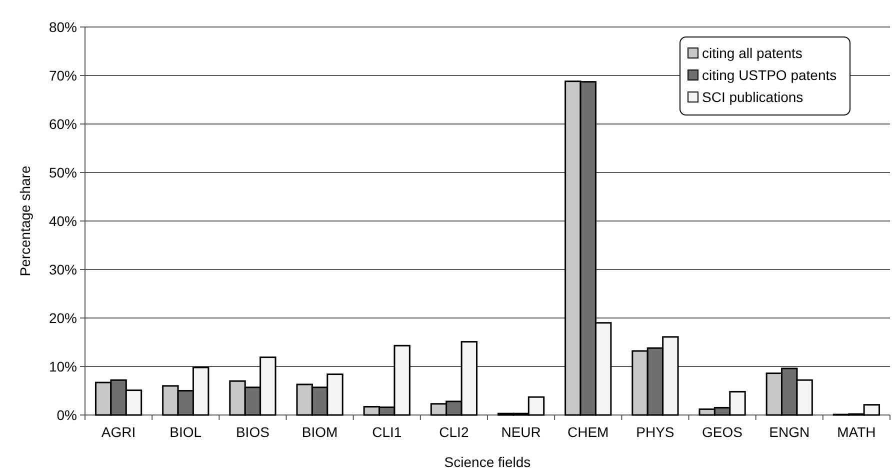 This screenshot has width=894, height=475. What do you see at coordinates (454, 432) in the screenshot?
I see `x-tick-label: CLI2` at bounding box center [454, 432].